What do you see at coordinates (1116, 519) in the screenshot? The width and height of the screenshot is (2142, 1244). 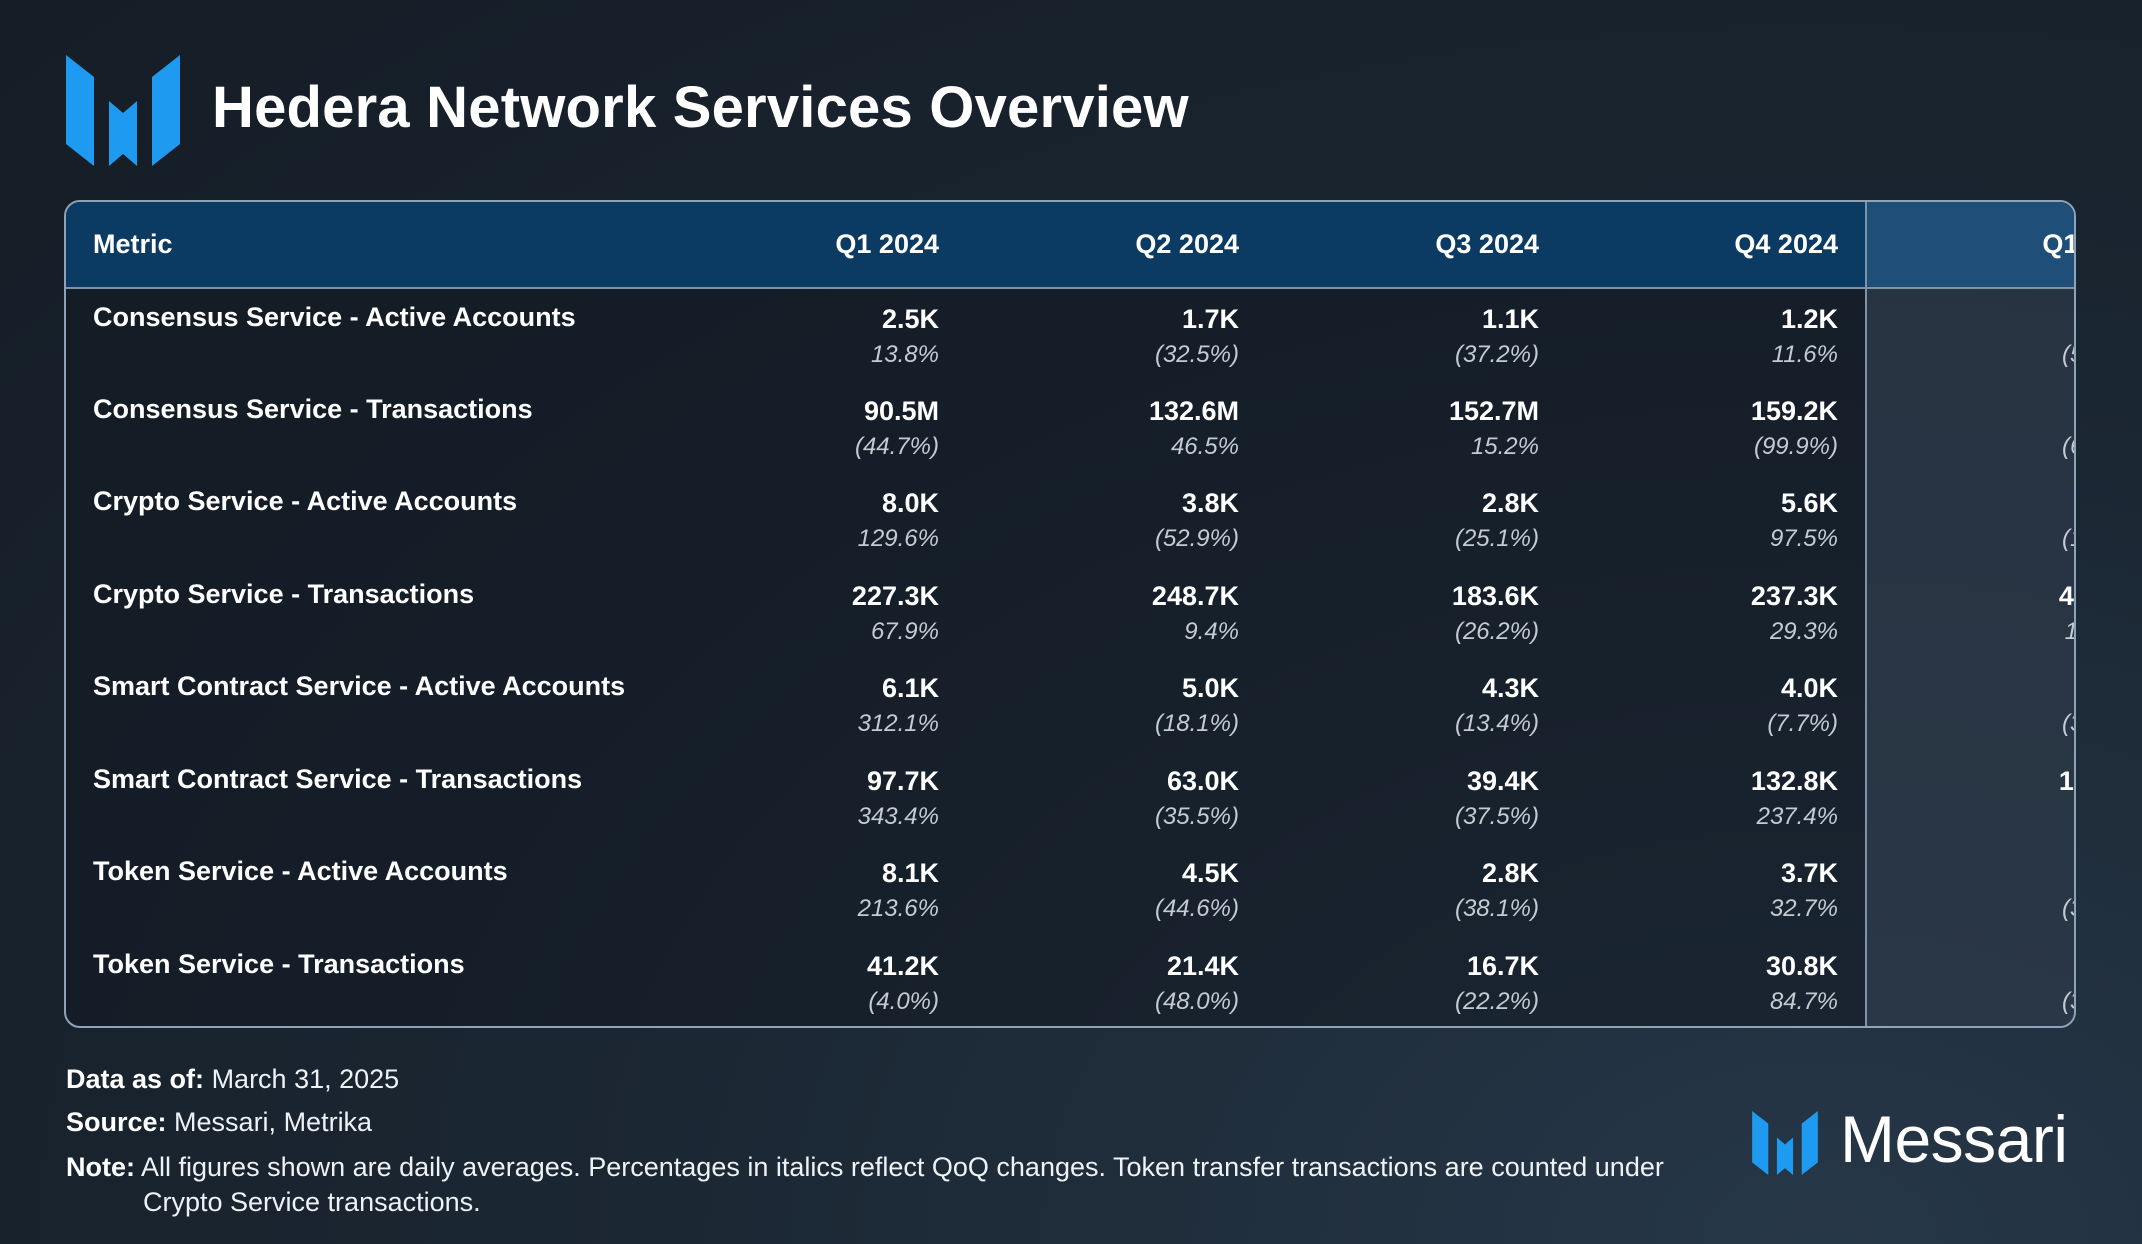 I see `value-cell: 3.8K (52.9%)` at bounding box center [1116, 519].